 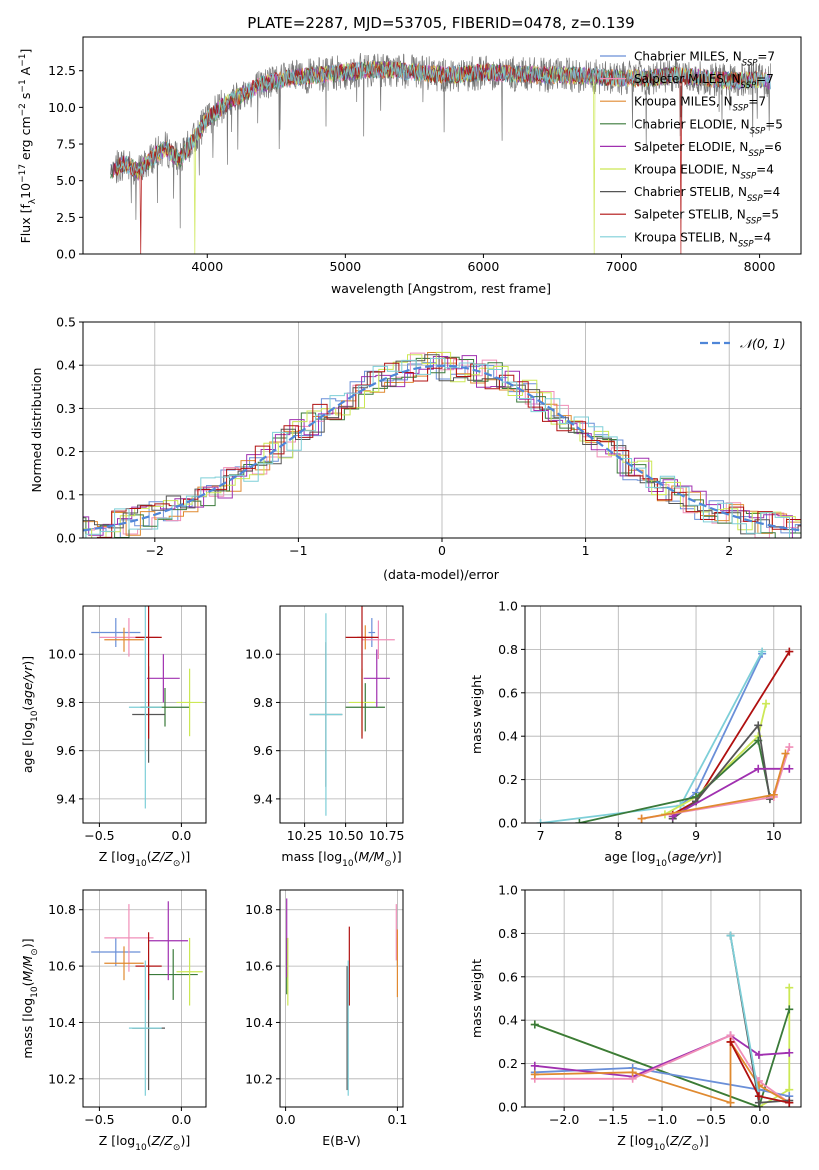 I want to click on x-axis-label: wavelength [Angstrom, rest frame], so click(x=441, y=288).